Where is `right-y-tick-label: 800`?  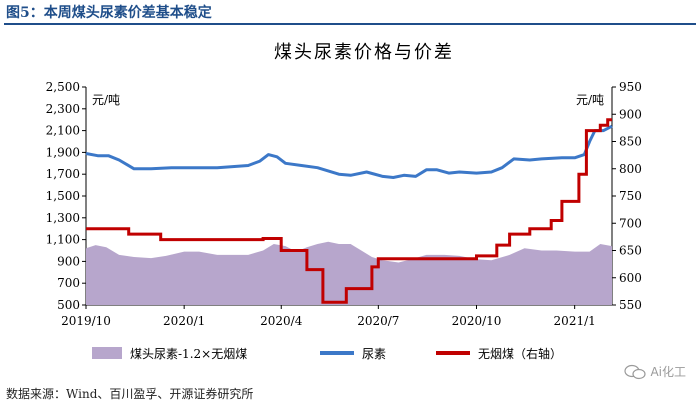
right-y-tick-label: 800 is located at coordinates (630, 169).